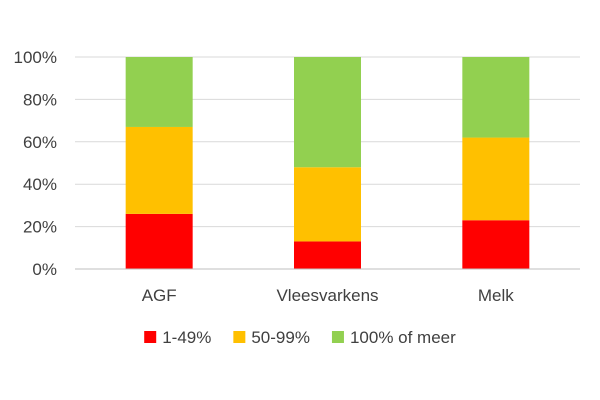  I want to click on legend-item: 100% of meer, so click(393, 337).